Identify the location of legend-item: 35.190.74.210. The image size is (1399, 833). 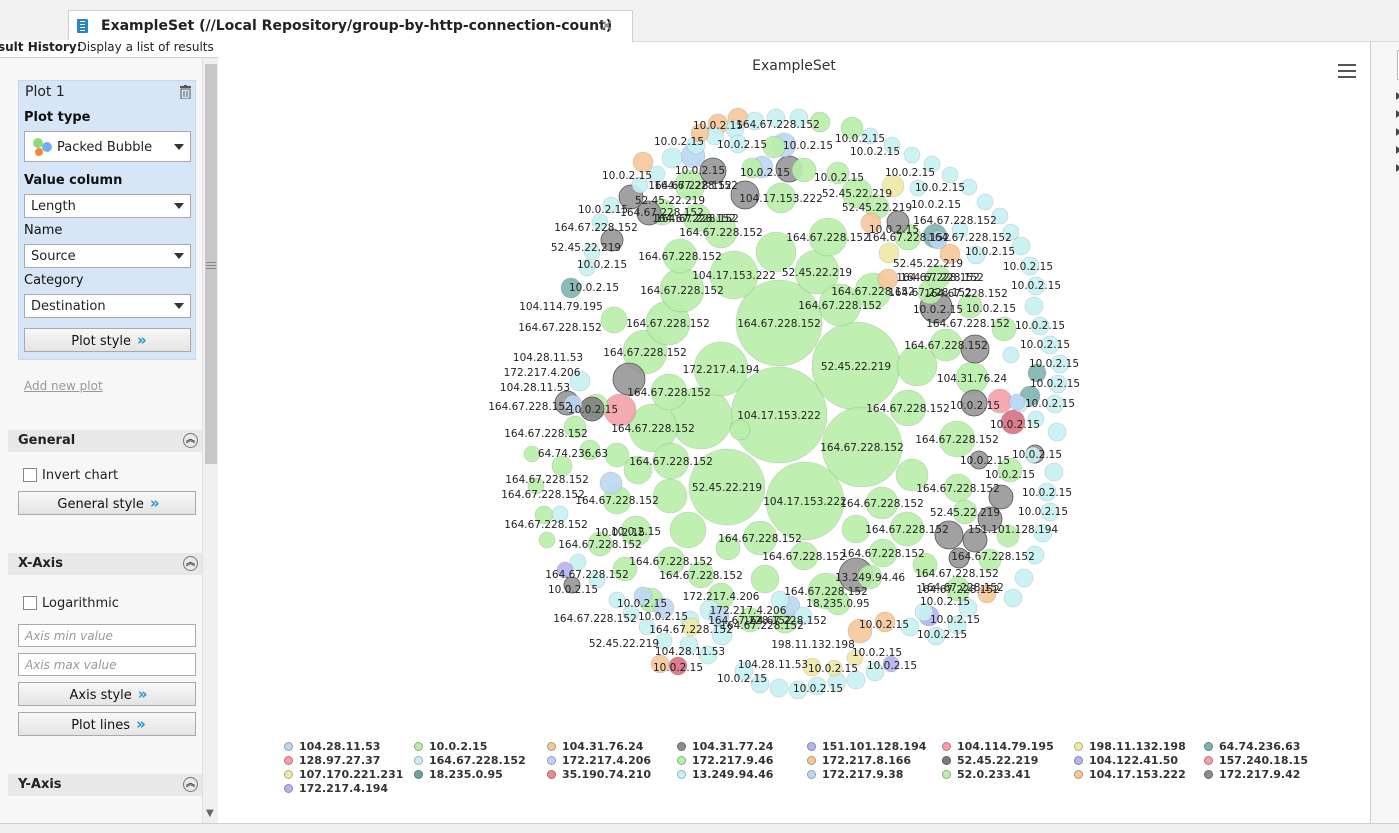
(599, 774).